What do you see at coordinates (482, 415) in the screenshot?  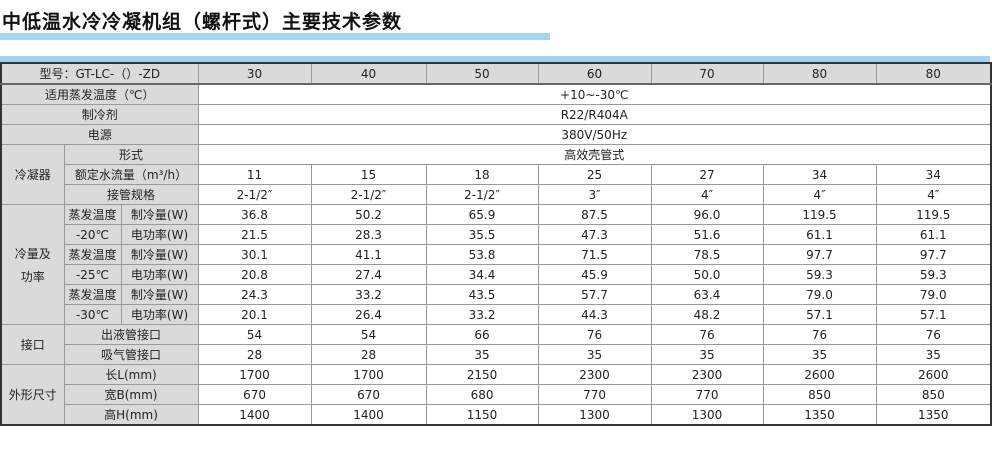 I see `value-cell: 1150` at bounding box center [482, 415].